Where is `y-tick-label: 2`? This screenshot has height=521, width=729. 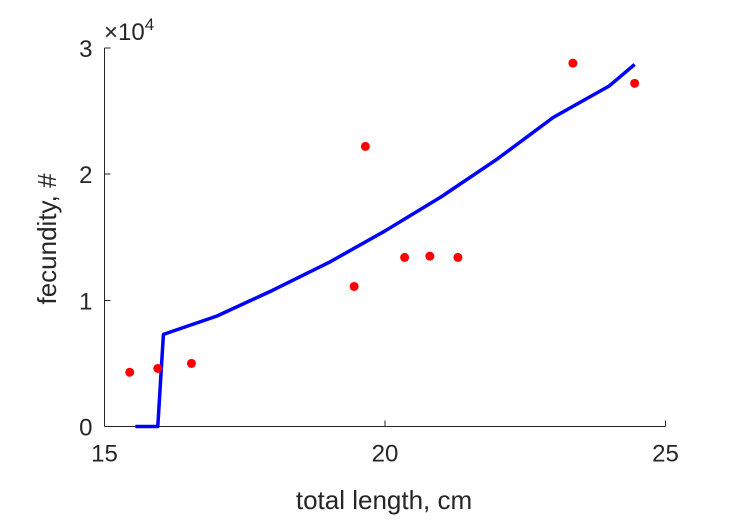 y-tick-label: 2 is located at coordinates (85, 175).